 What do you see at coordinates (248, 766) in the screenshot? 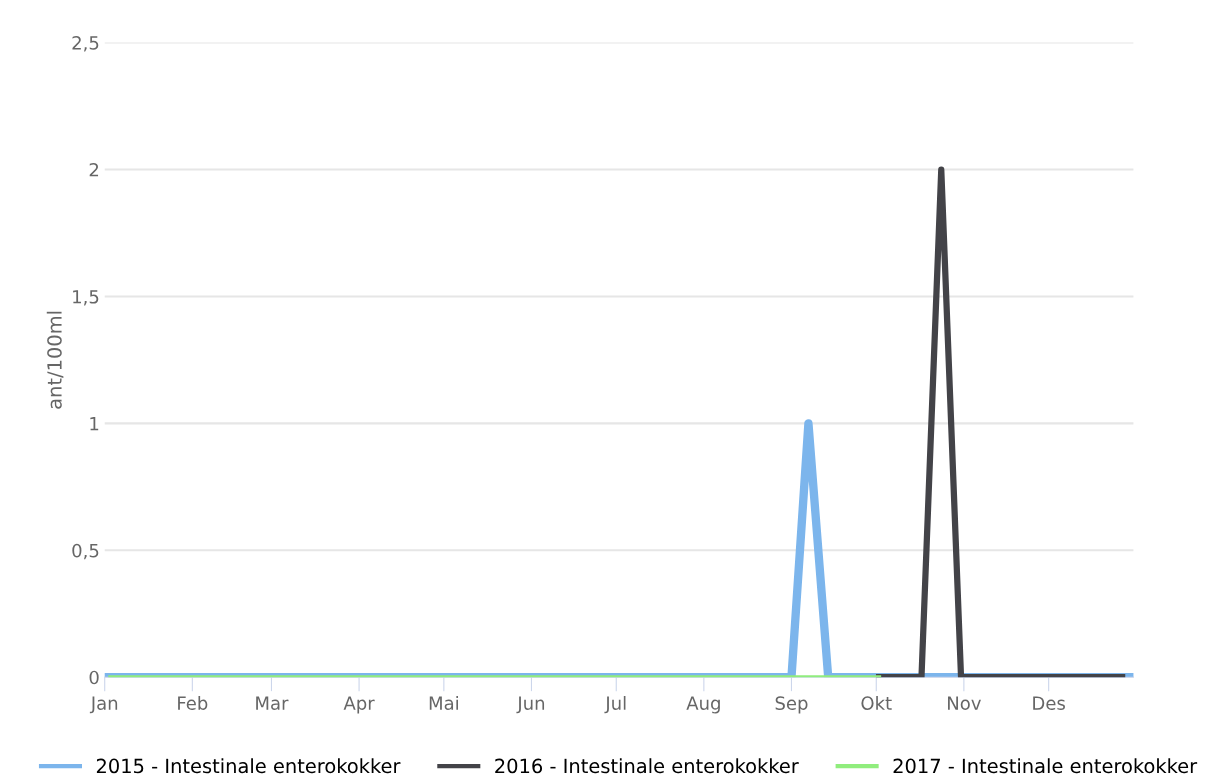
I see `legend-label: 2015 - Intestinale enterokokker` at bounding box center [248, 766].